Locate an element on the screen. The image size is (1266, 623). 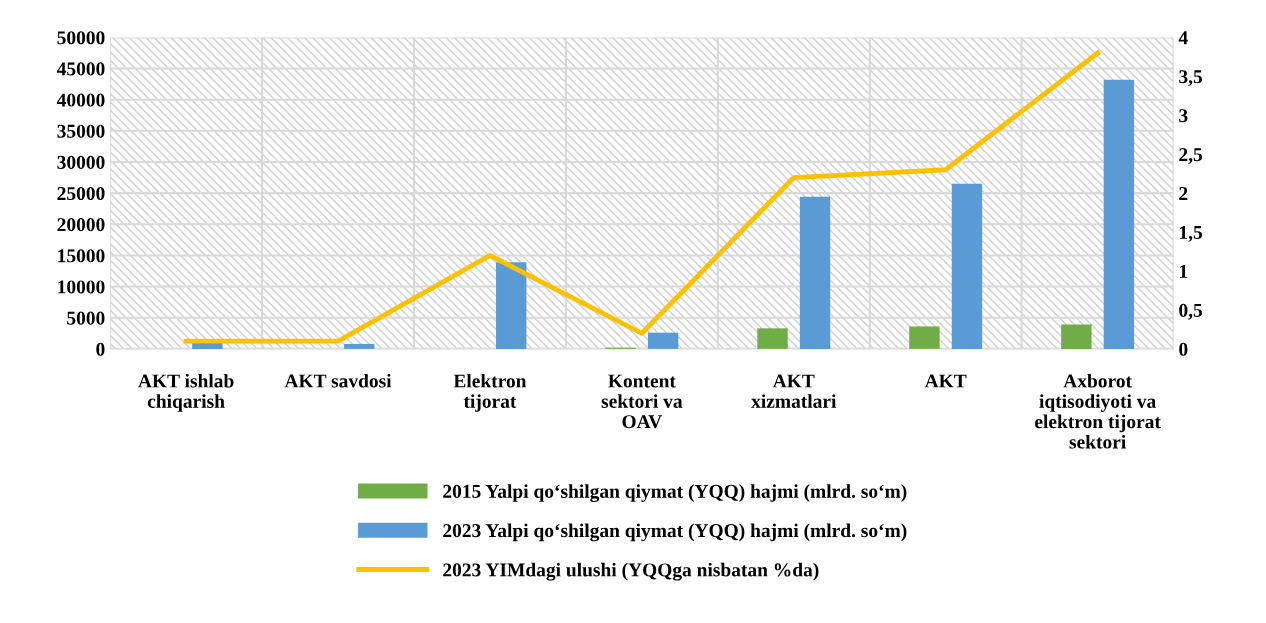
y-tick-label: 20000 is located at coordinates (81, 225).